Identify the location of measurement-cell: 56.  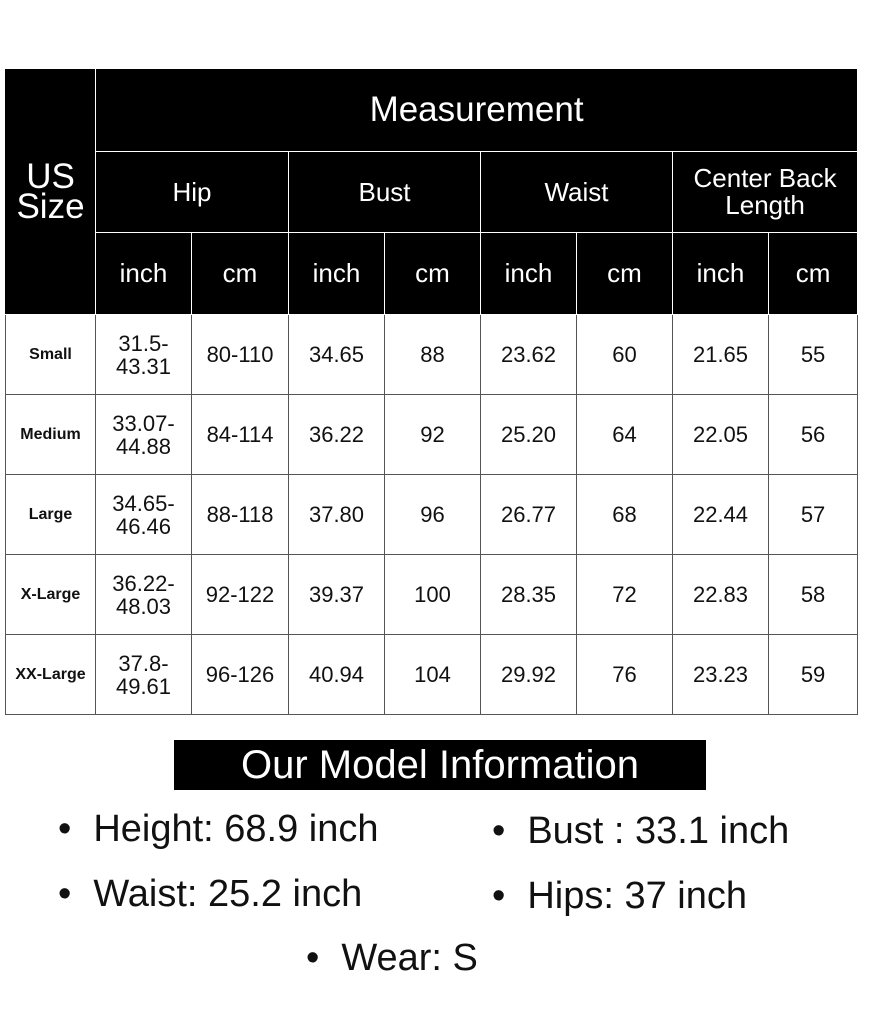
(813, 434).